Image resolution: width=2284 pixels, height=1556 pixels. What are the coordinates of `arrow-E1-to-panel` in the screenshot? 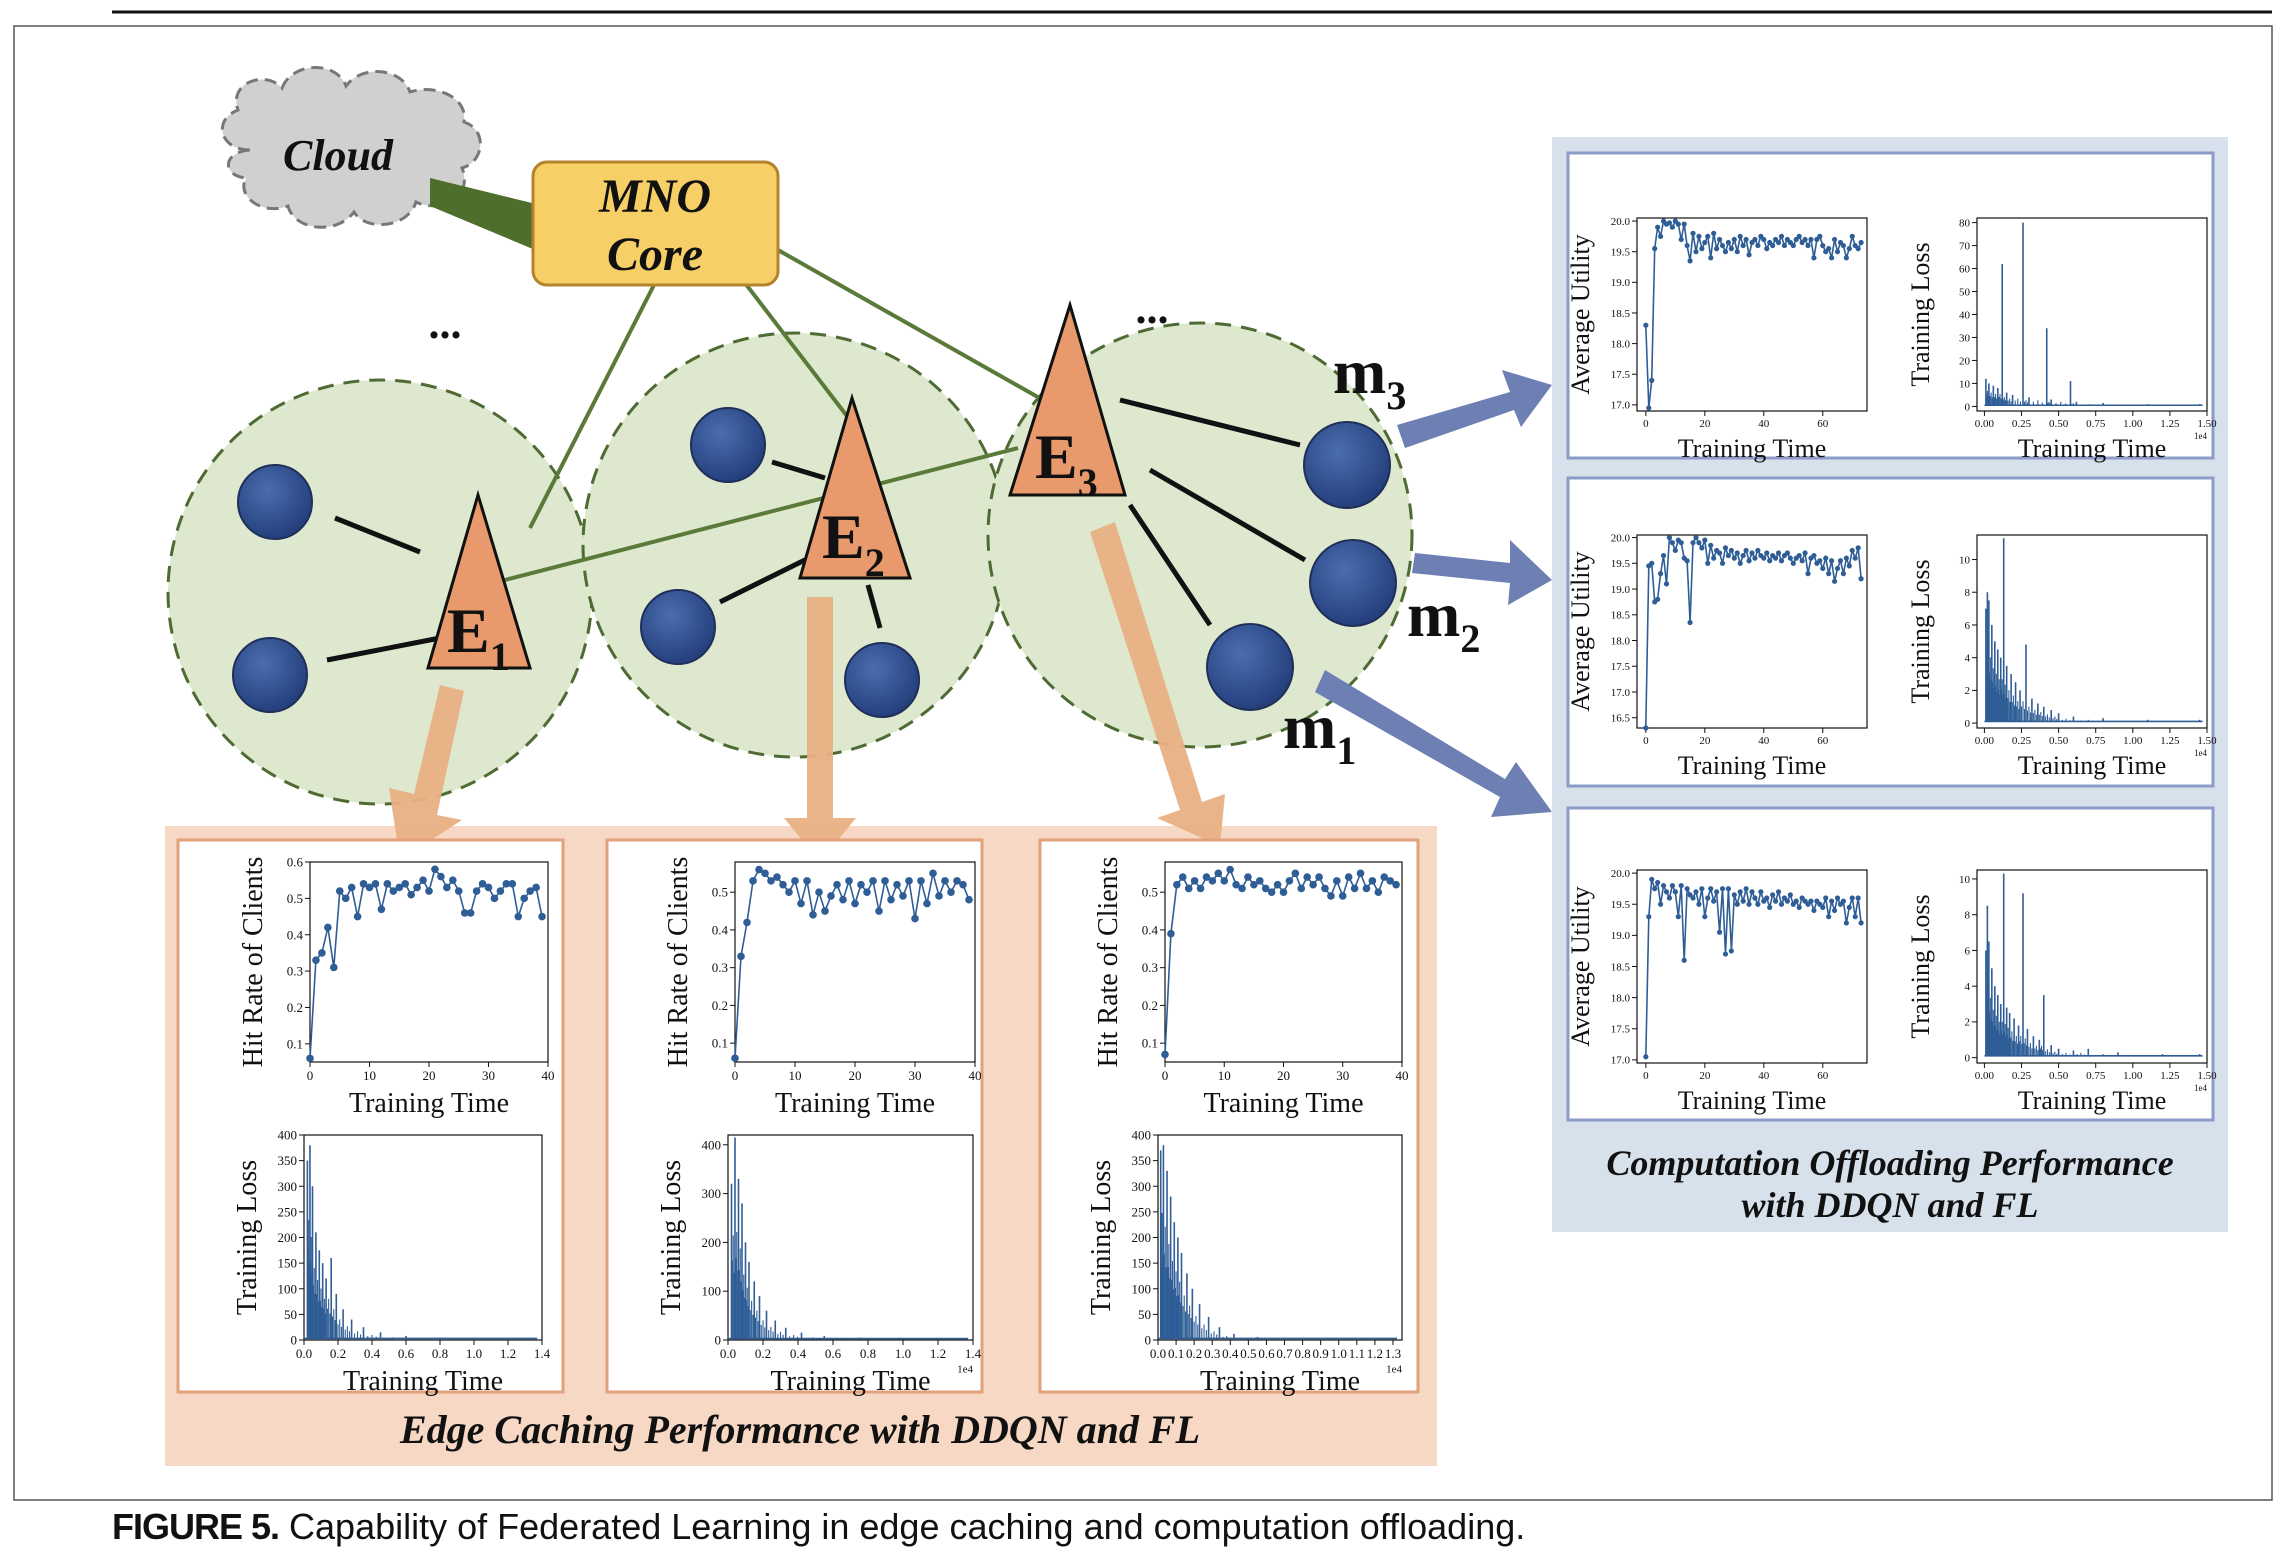 It's located at (426, 772).